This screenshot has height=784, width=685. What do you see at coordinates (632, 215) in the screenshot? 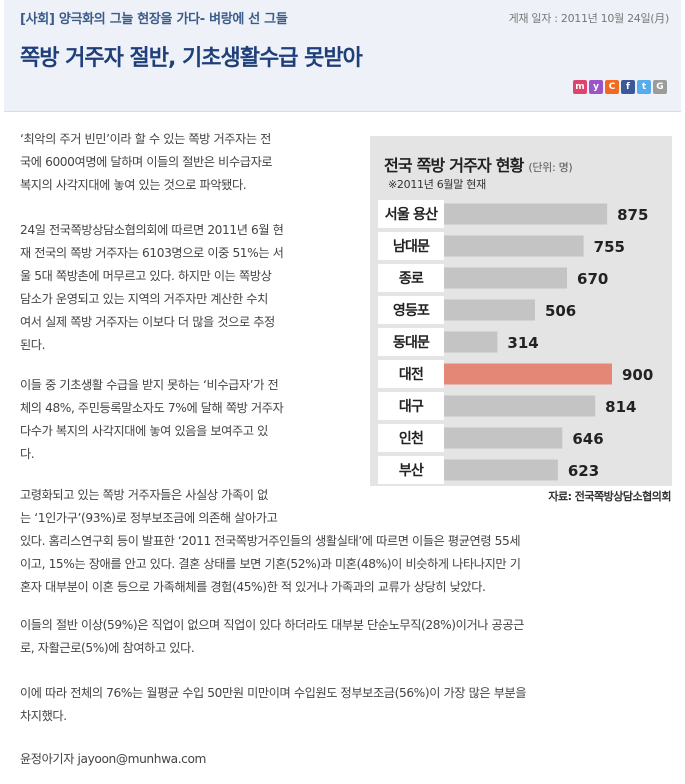
I see `value-label: 875` at bounding box center [632, 215].